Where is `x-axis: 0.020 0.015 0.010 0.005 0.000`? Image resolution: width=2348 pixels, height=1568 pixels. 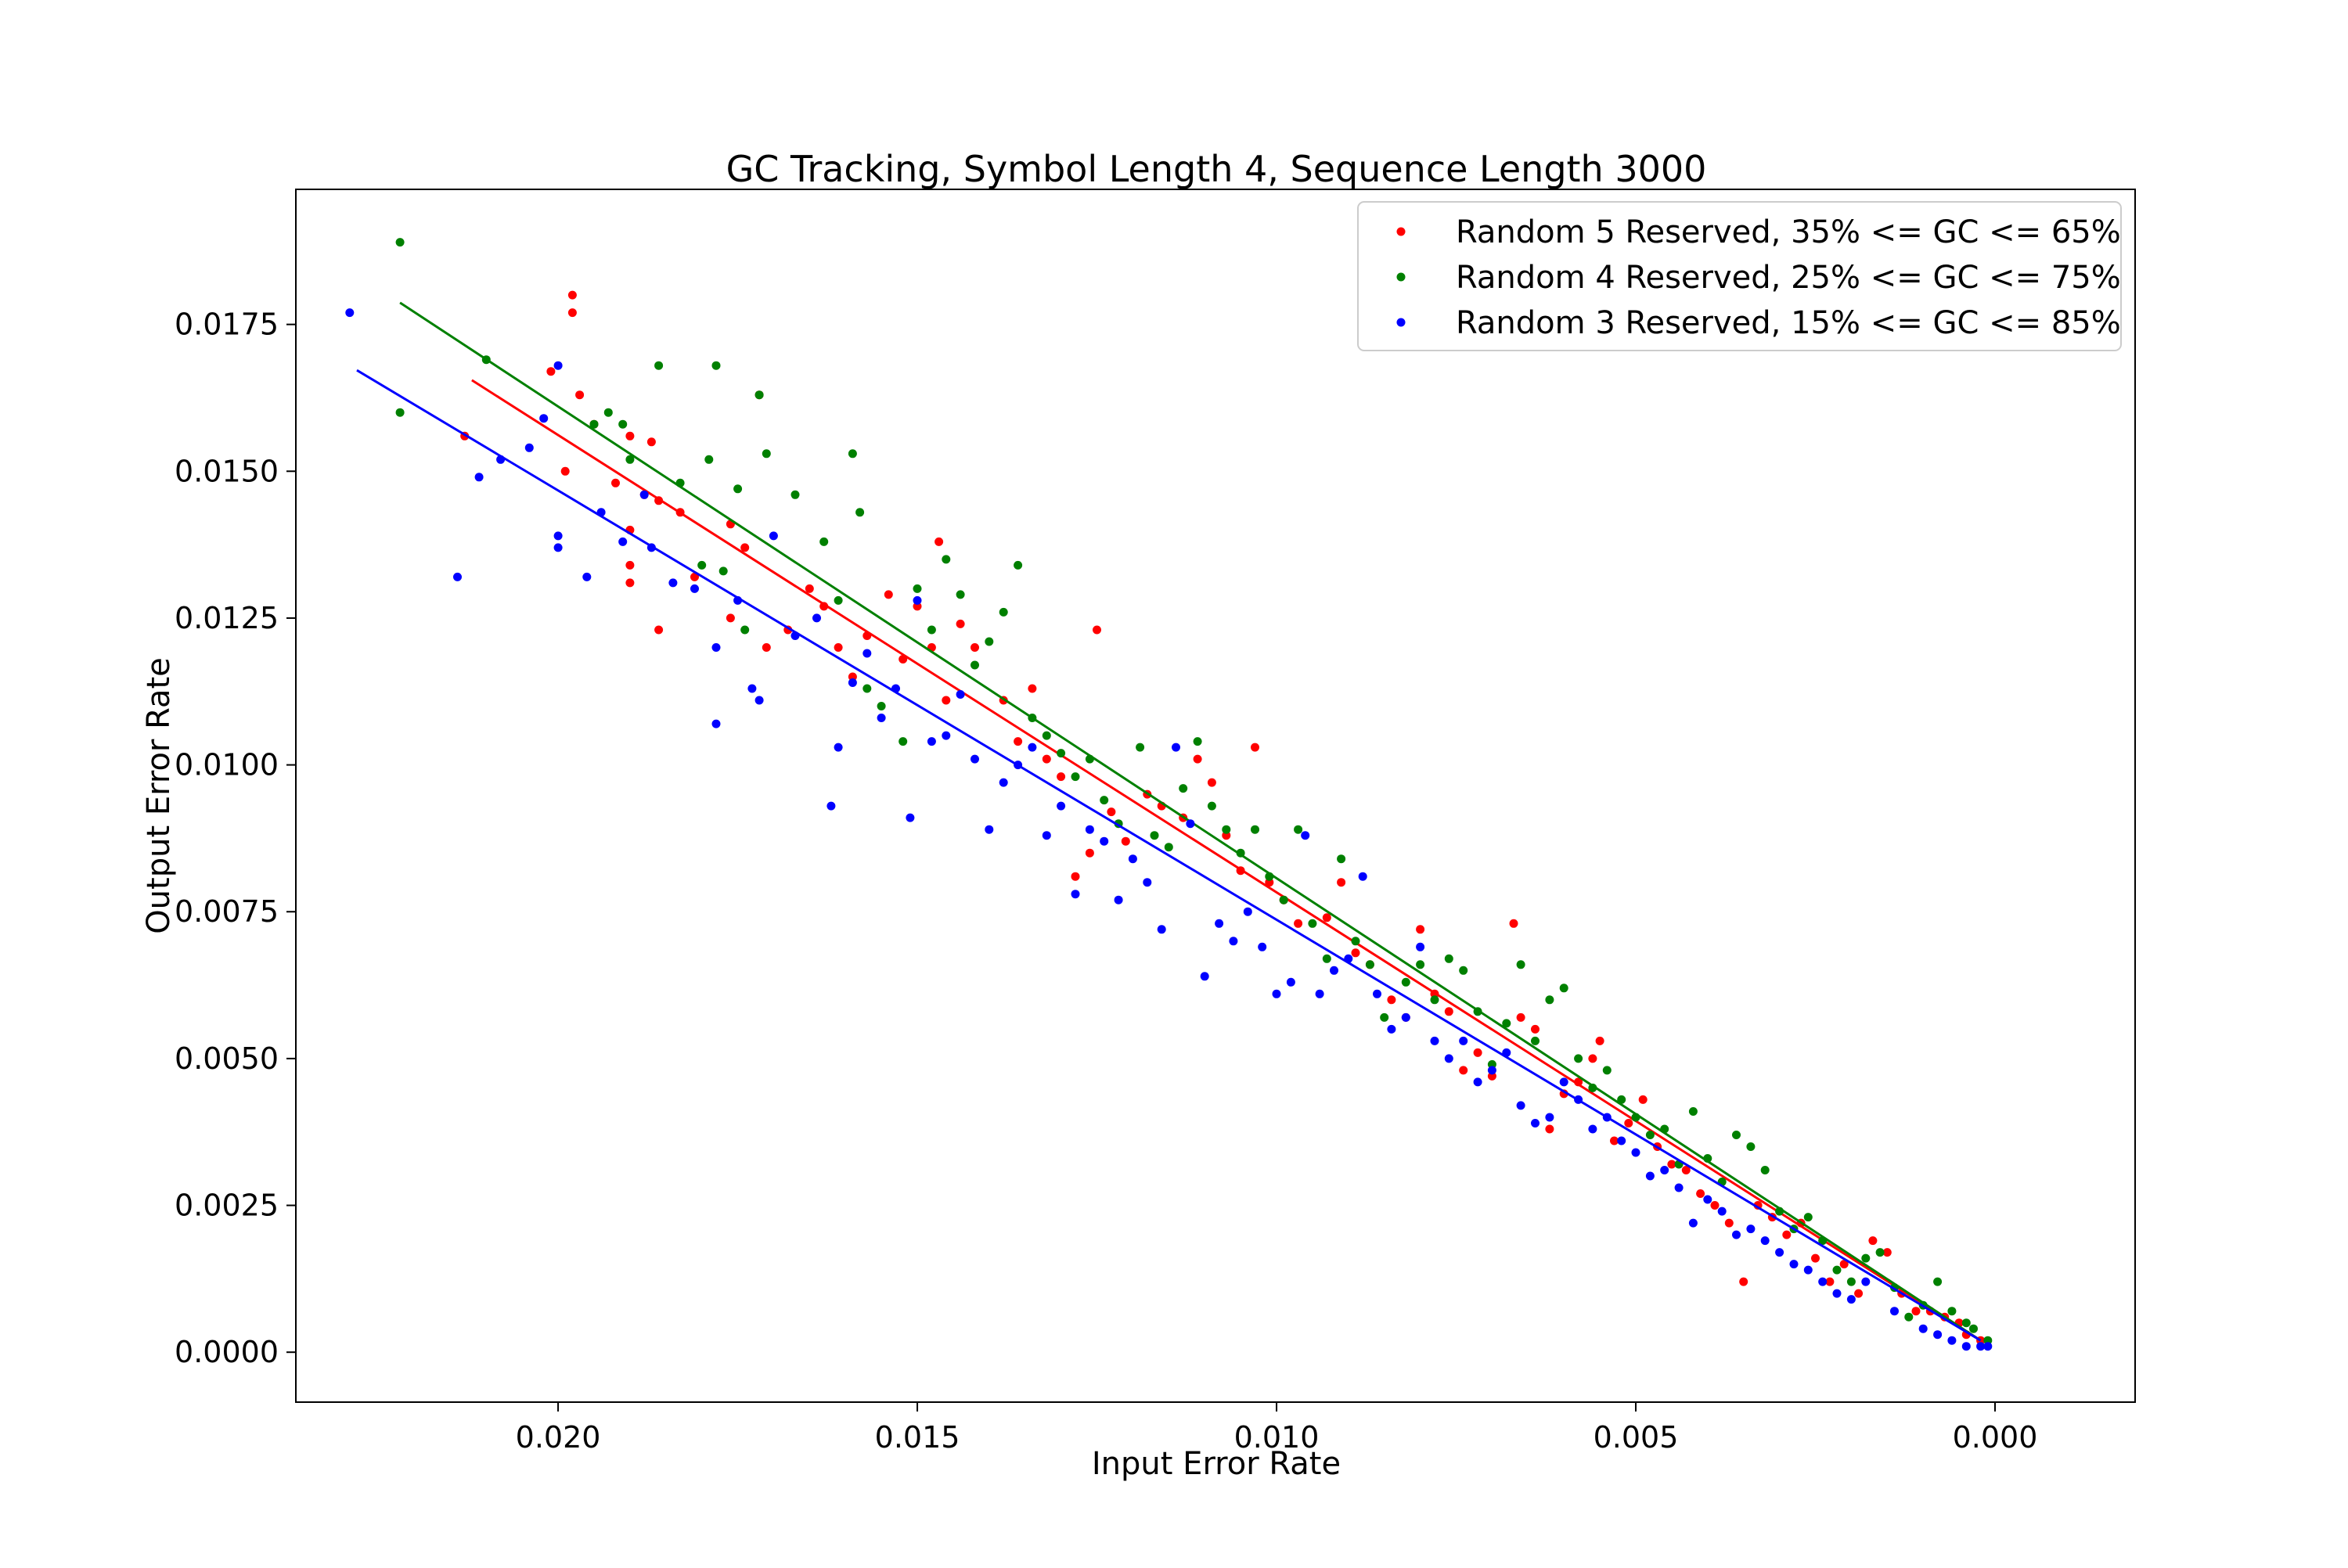 x-axis: 0.020 0.015 0.010 0.005 0.000 is located at coordinates (1276, 1428).